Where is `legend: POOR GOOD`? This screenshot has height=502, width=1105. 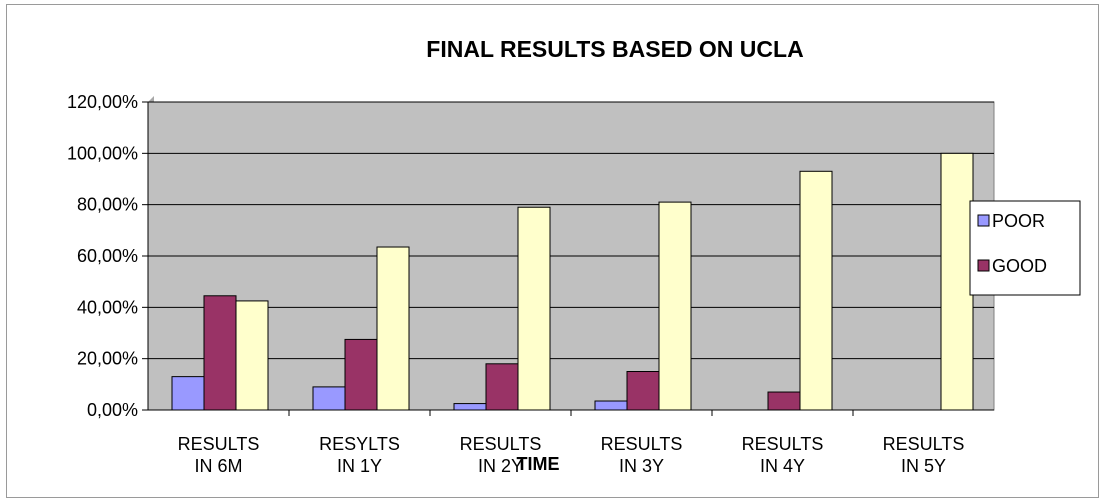 legend: POOR GOOD is located at coordinates (1025, 248).